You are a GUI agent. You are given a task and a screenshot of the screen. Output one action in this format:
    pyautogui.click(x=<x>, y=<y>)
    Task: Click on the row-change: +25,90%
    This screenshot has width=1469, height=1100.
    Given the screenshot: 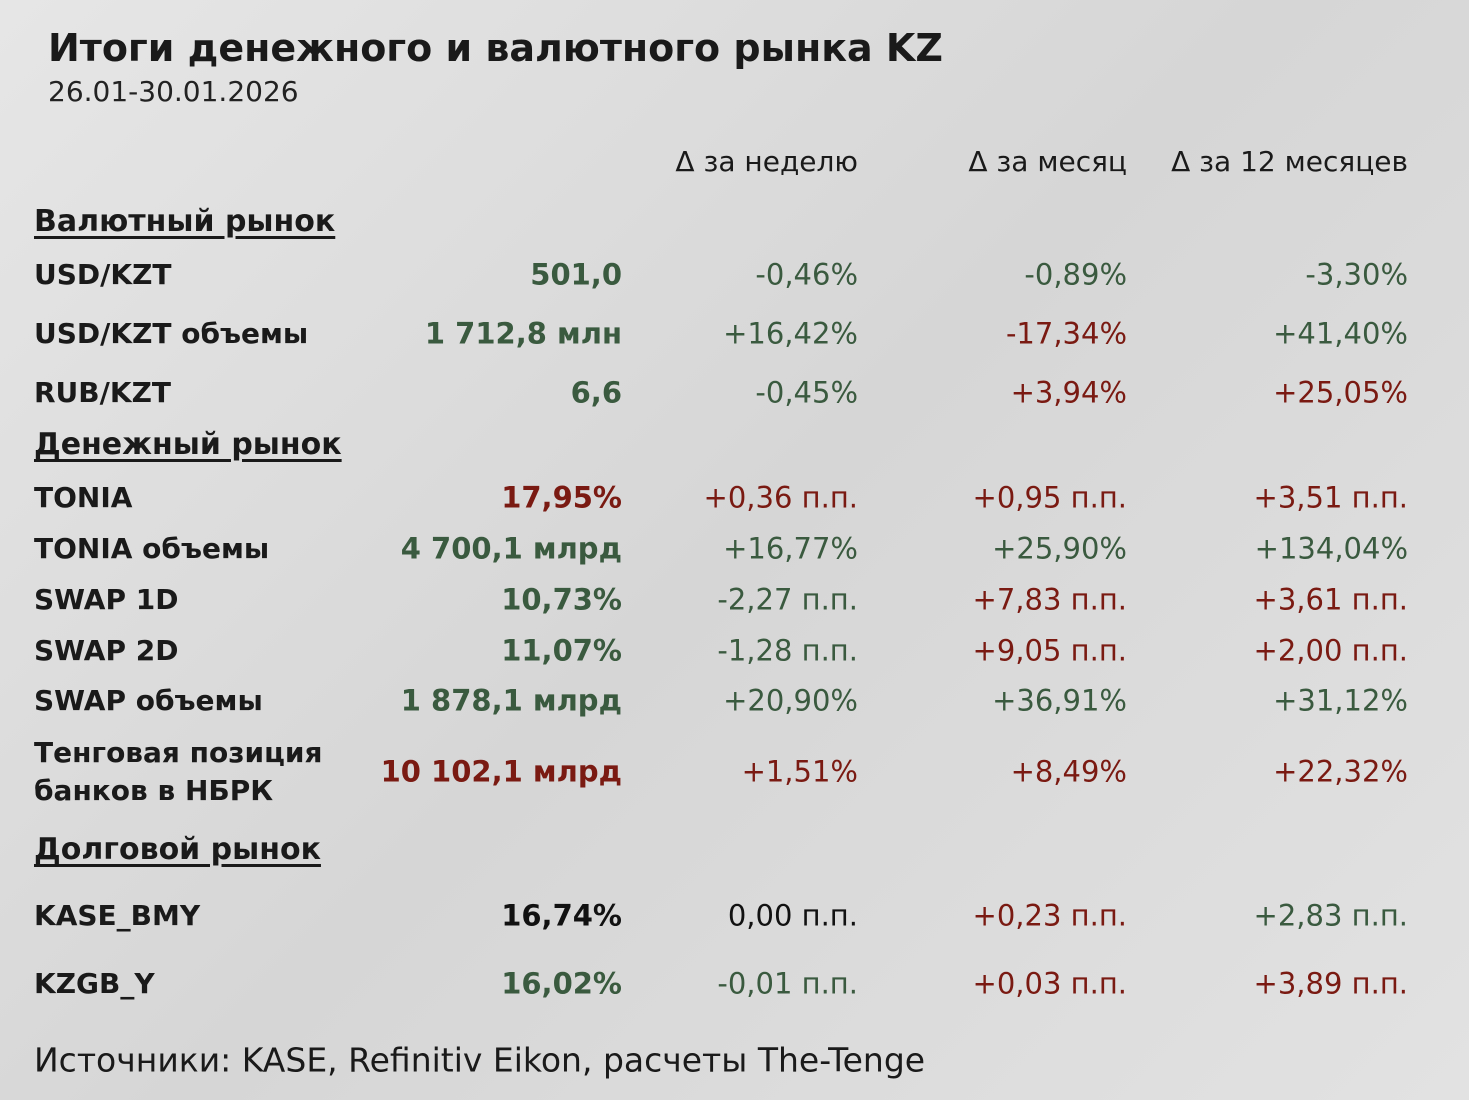 What is the action you would take?
    pyautogui.click(x=1059, y=548)
    